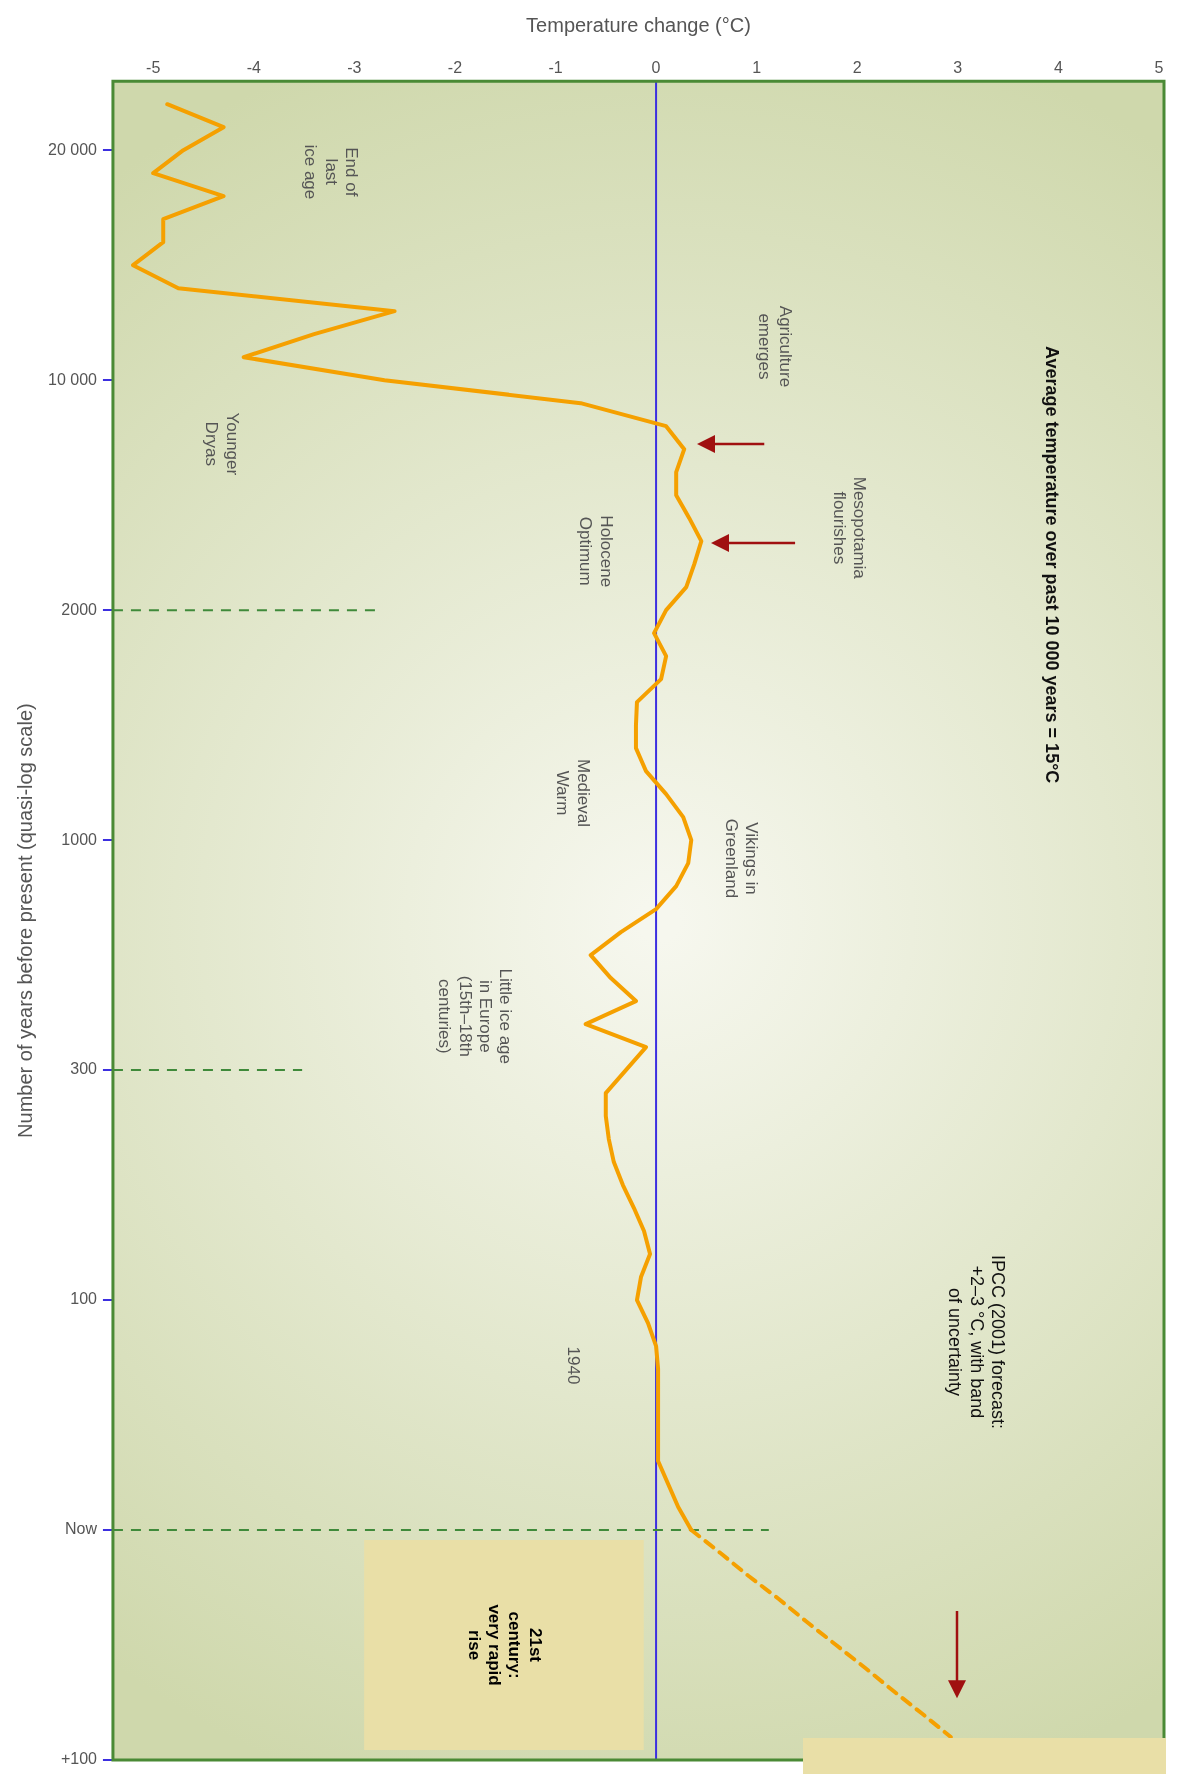 The width and height of the screenshot is (1178, 1790). What do you see at coordinates (153, 68) in the screenshot?
I see `x-tick-label: -5` at bounding box center [153, 68].